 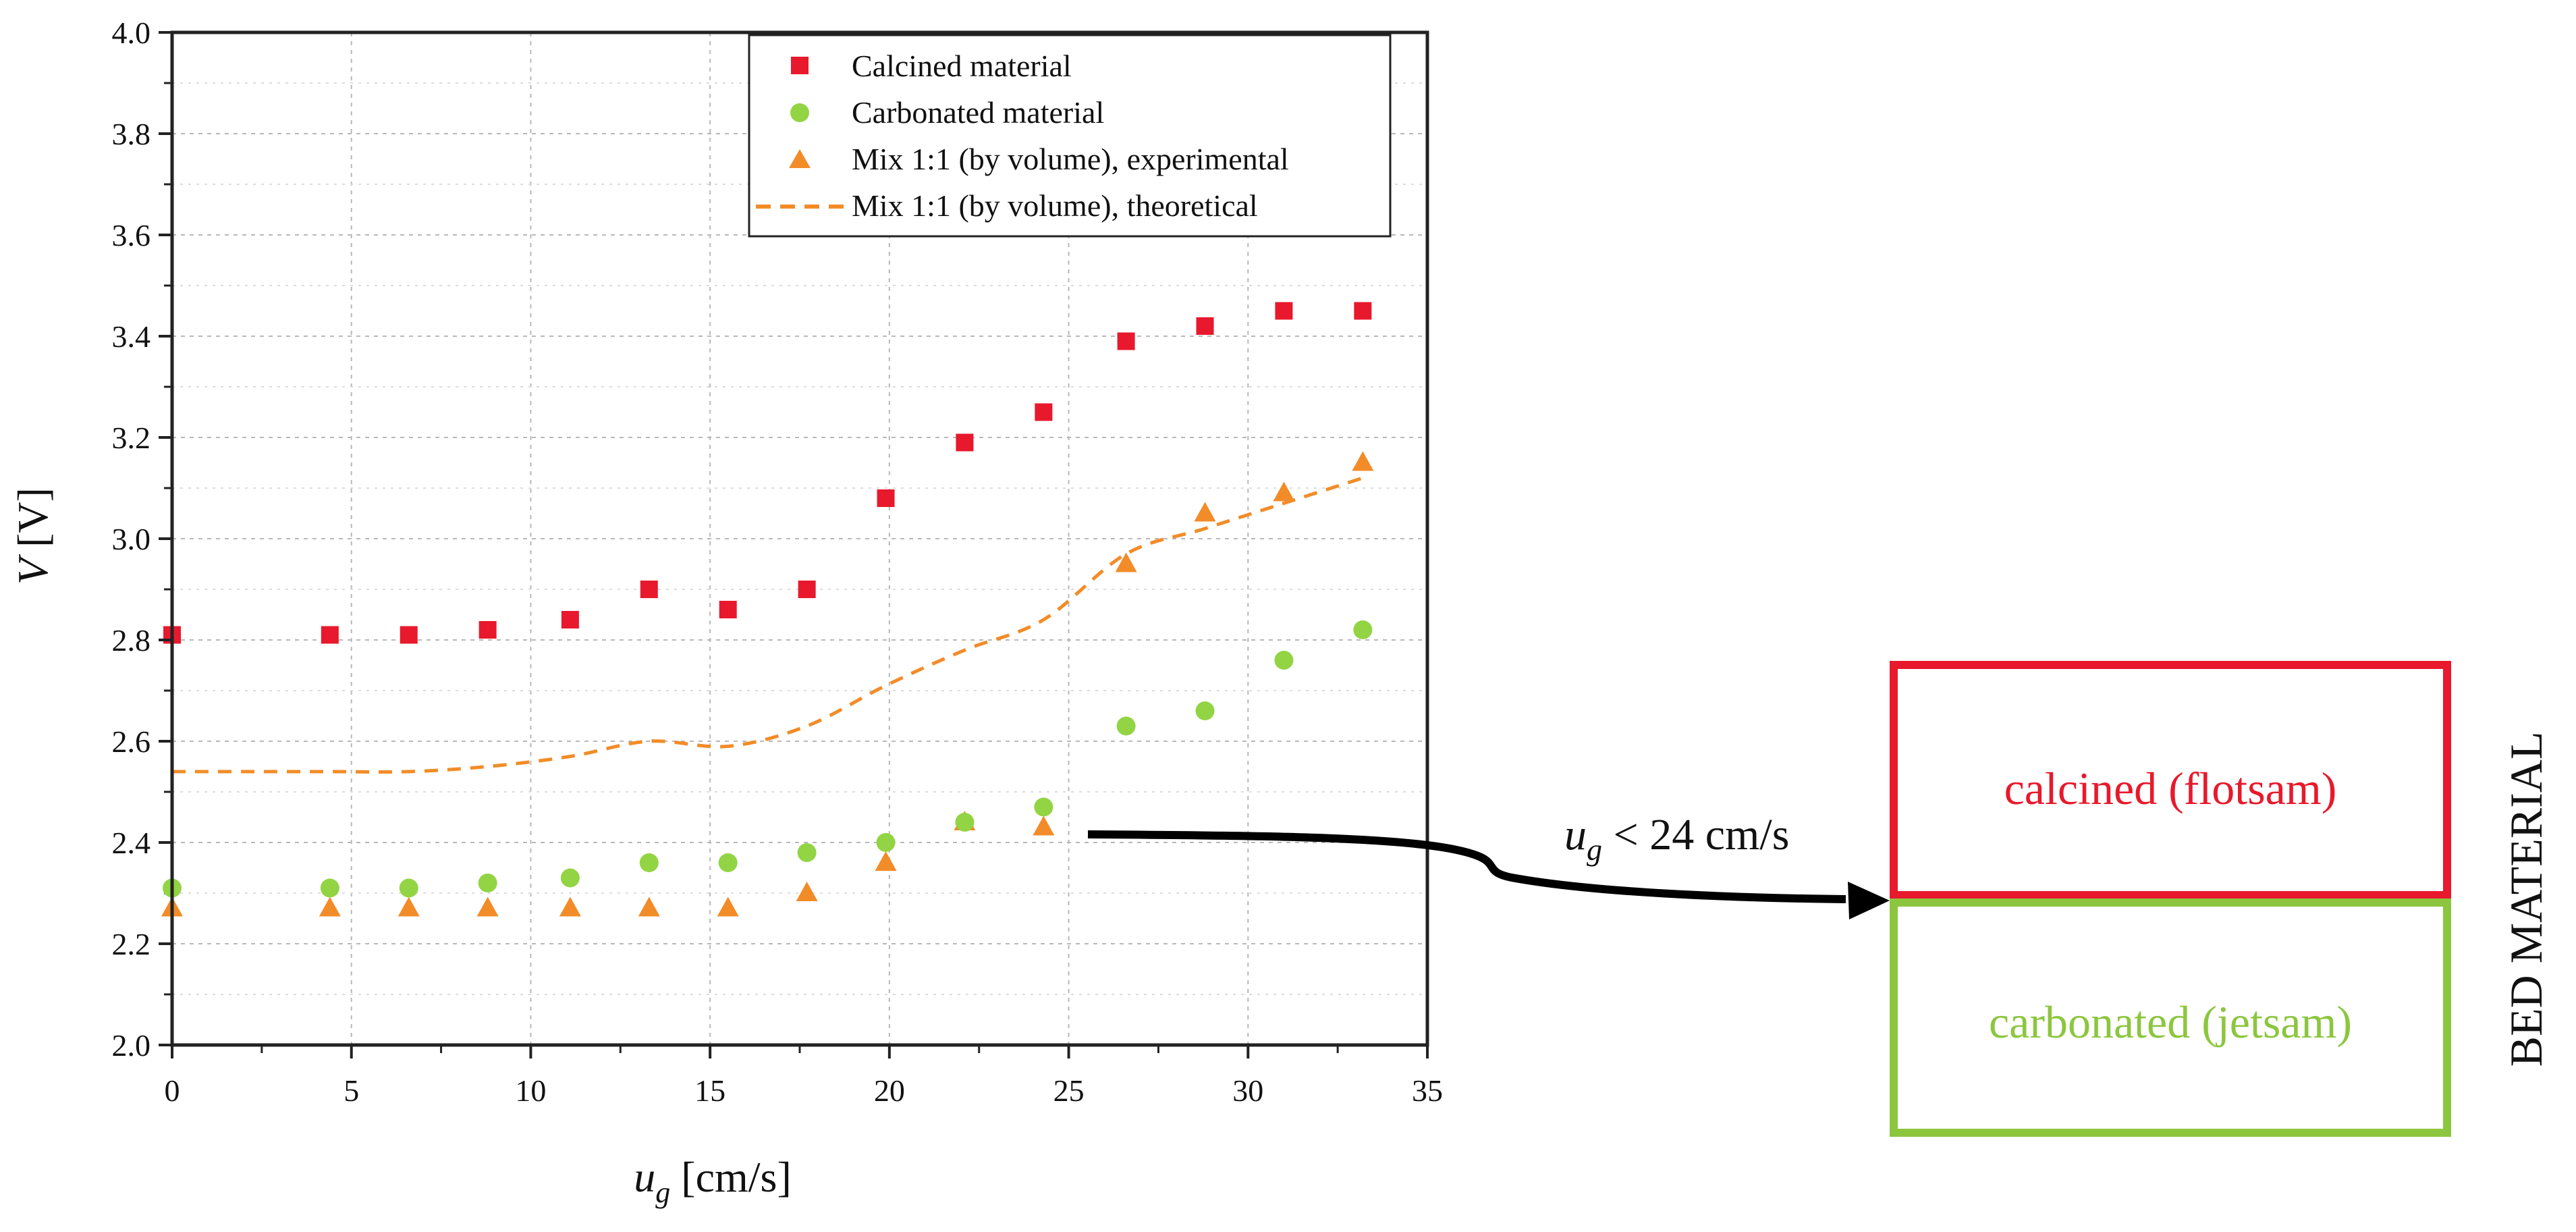 I want to click on legend-marker-mix-experimental, so click(x=800, y=158).